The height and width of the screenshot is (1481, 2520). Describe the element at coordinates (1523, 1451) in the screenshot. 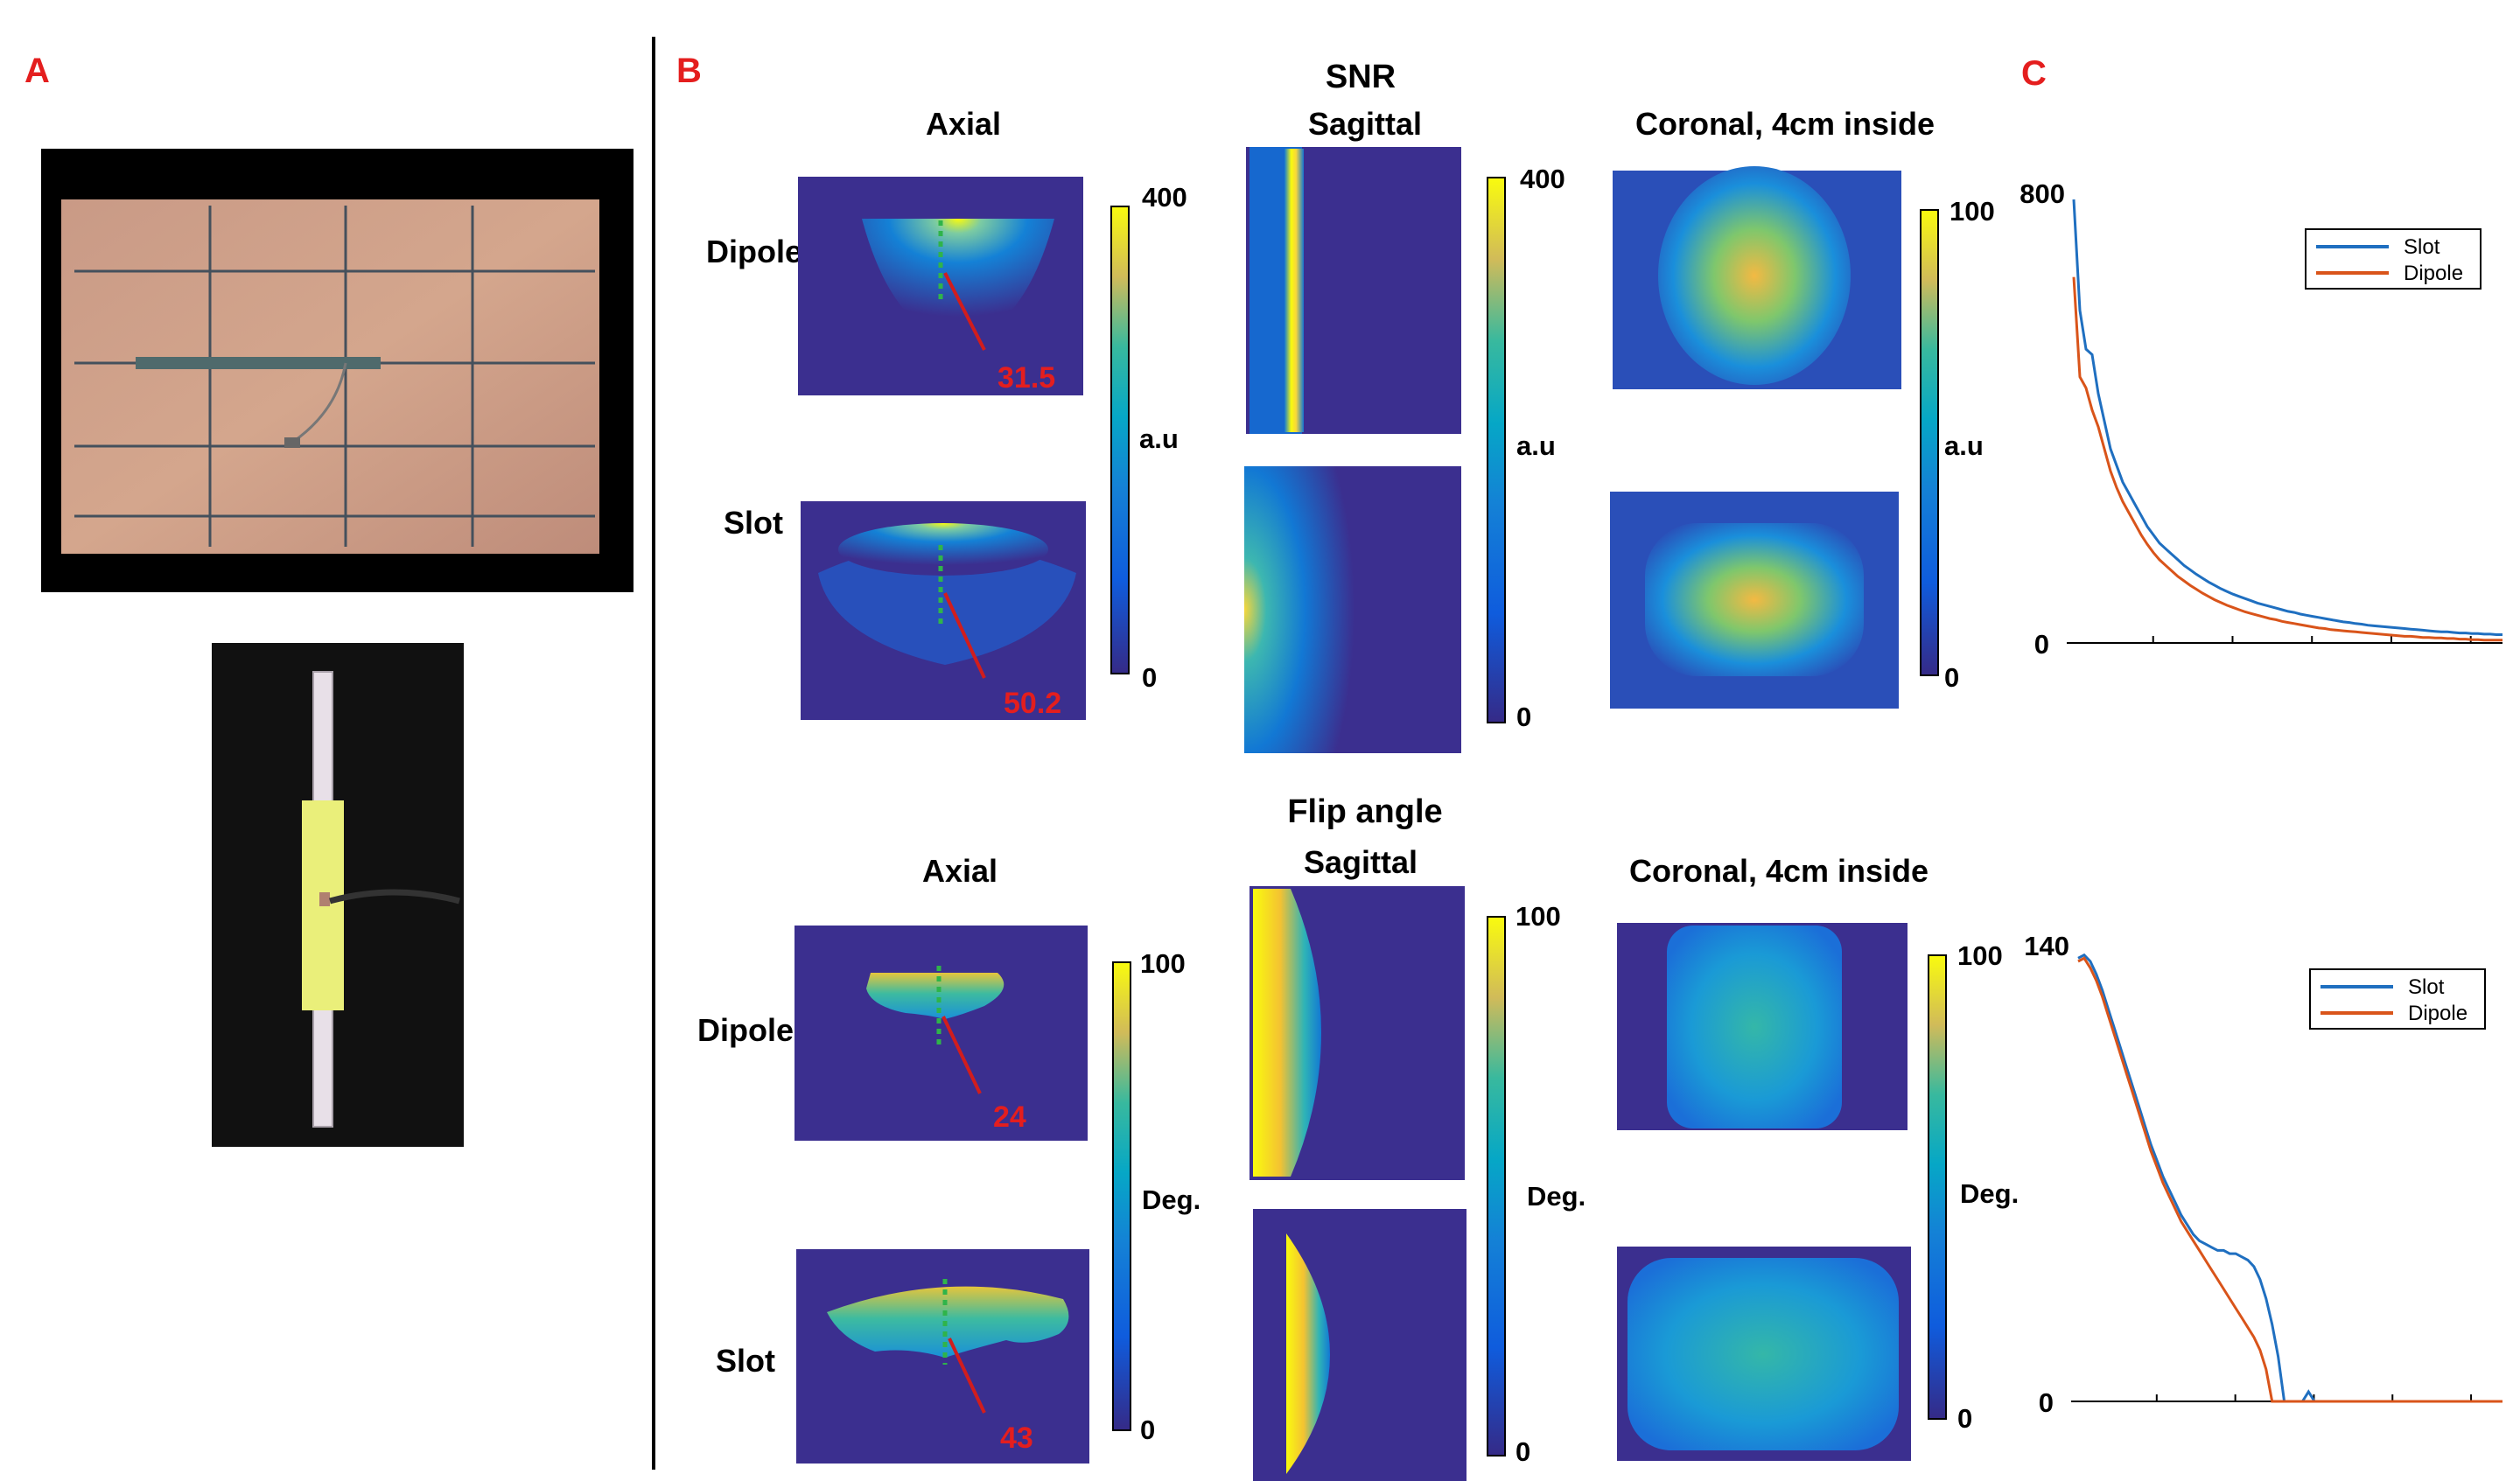

I see `flip-colorbar-sagittal-min: 0` at that location.